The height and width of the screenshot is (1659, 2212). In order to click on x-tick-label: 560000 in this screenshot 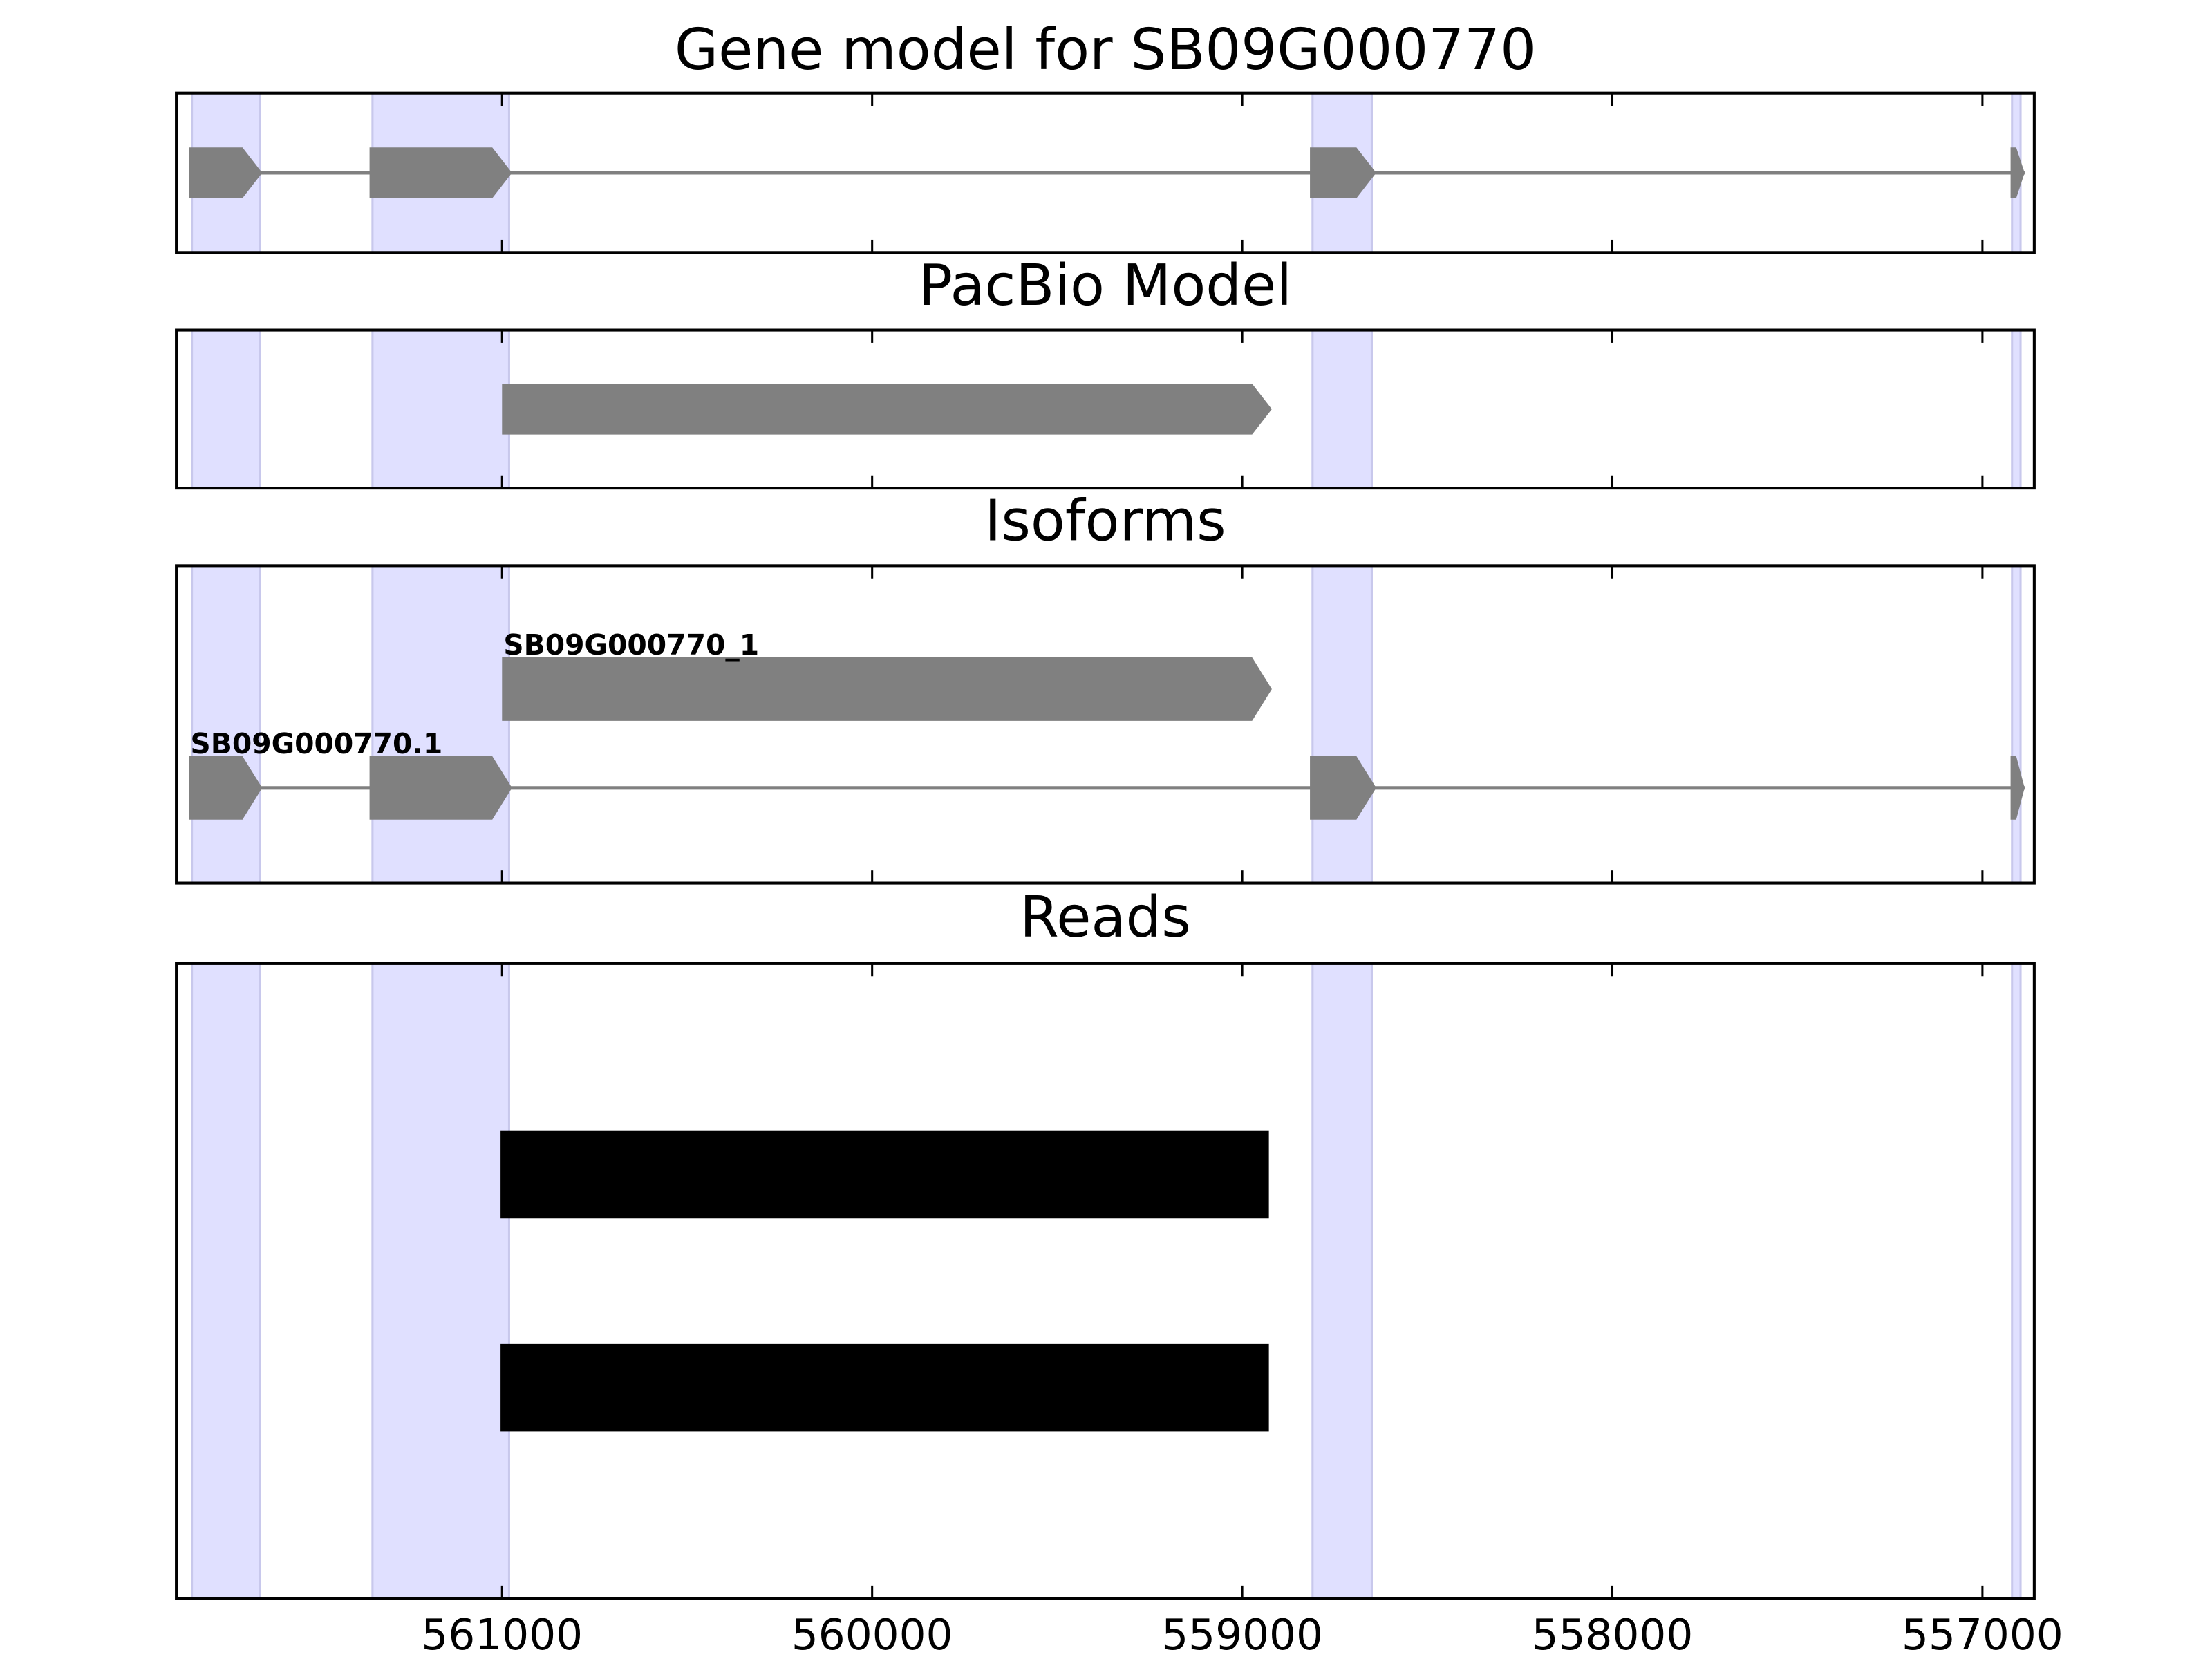, I will do `click(872, 1635)`.